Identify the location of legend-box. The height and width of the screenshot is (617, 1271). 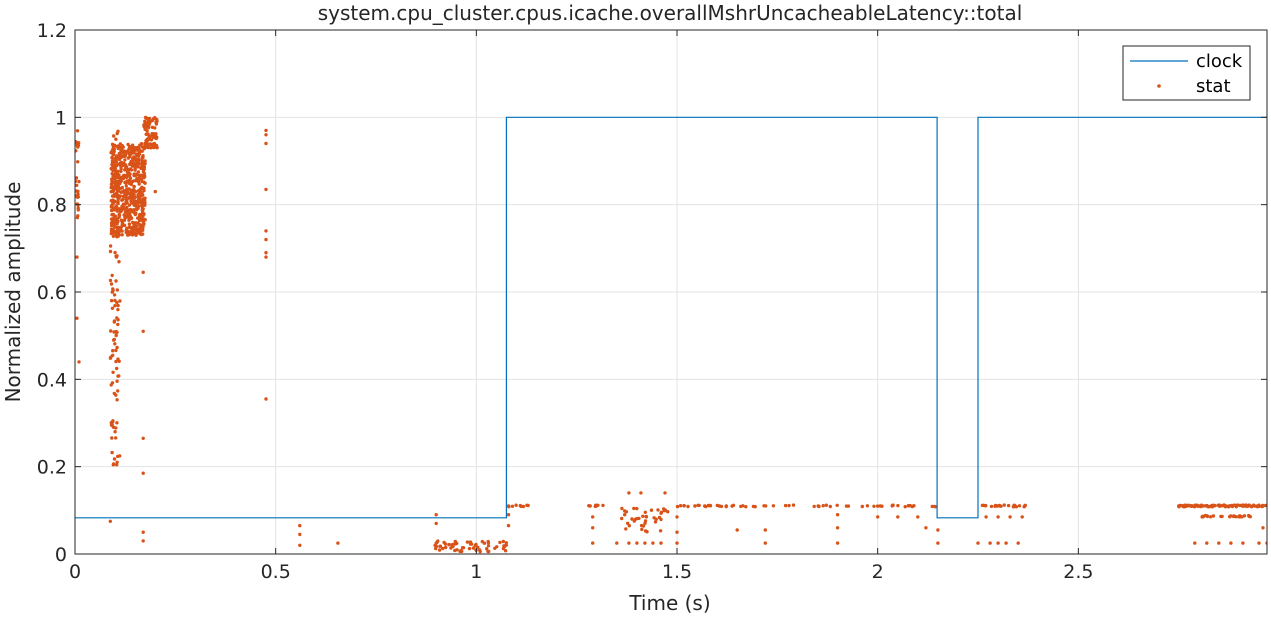
(1186, 73).